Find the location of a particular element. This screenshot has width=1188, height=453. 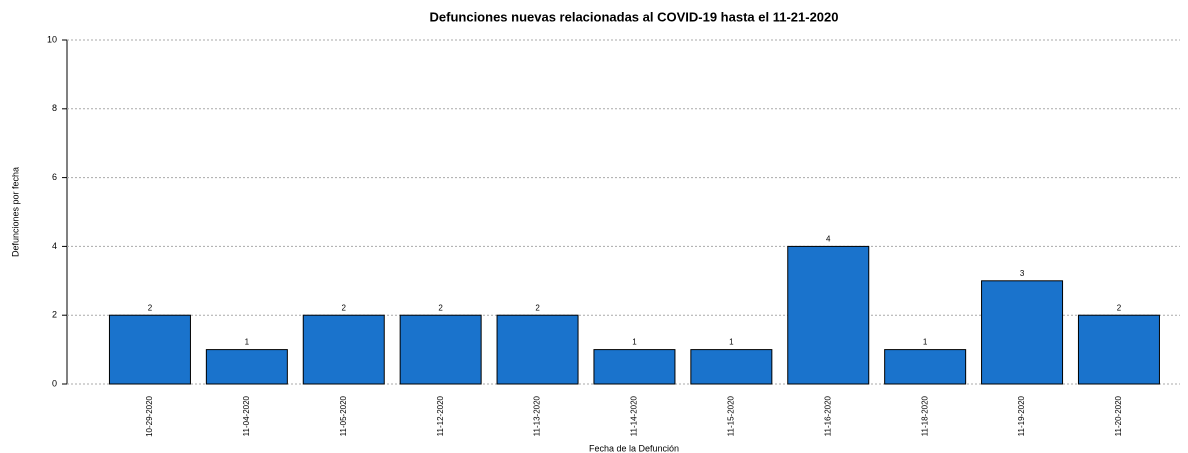

y-tick-label: 2 is located at coordinates (54, 315).